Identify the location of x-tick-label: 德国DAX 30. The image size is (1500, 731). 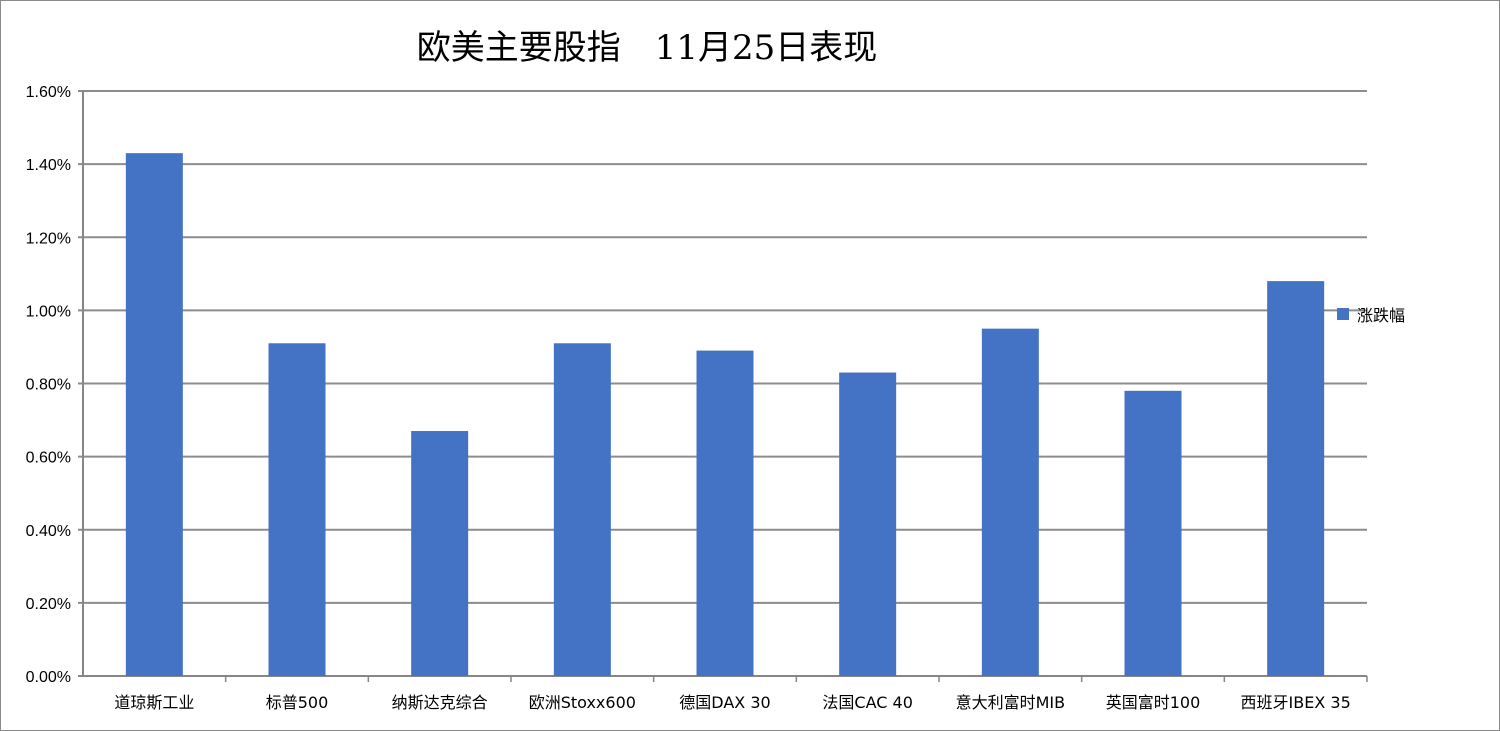
(724, 702).